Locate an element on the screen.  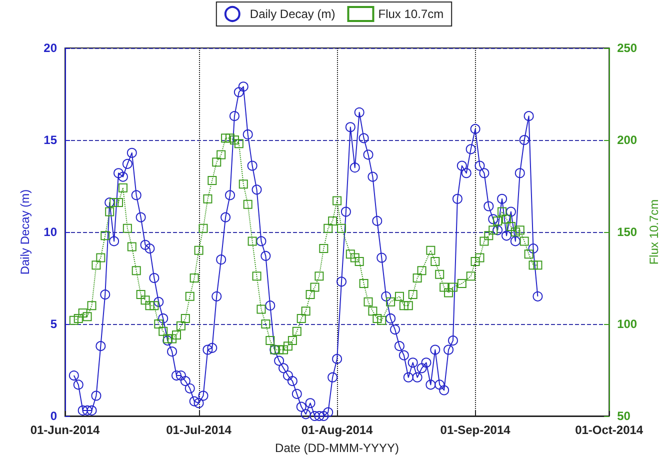
y-tick-label: 15 is located at coordinates (51, 140).